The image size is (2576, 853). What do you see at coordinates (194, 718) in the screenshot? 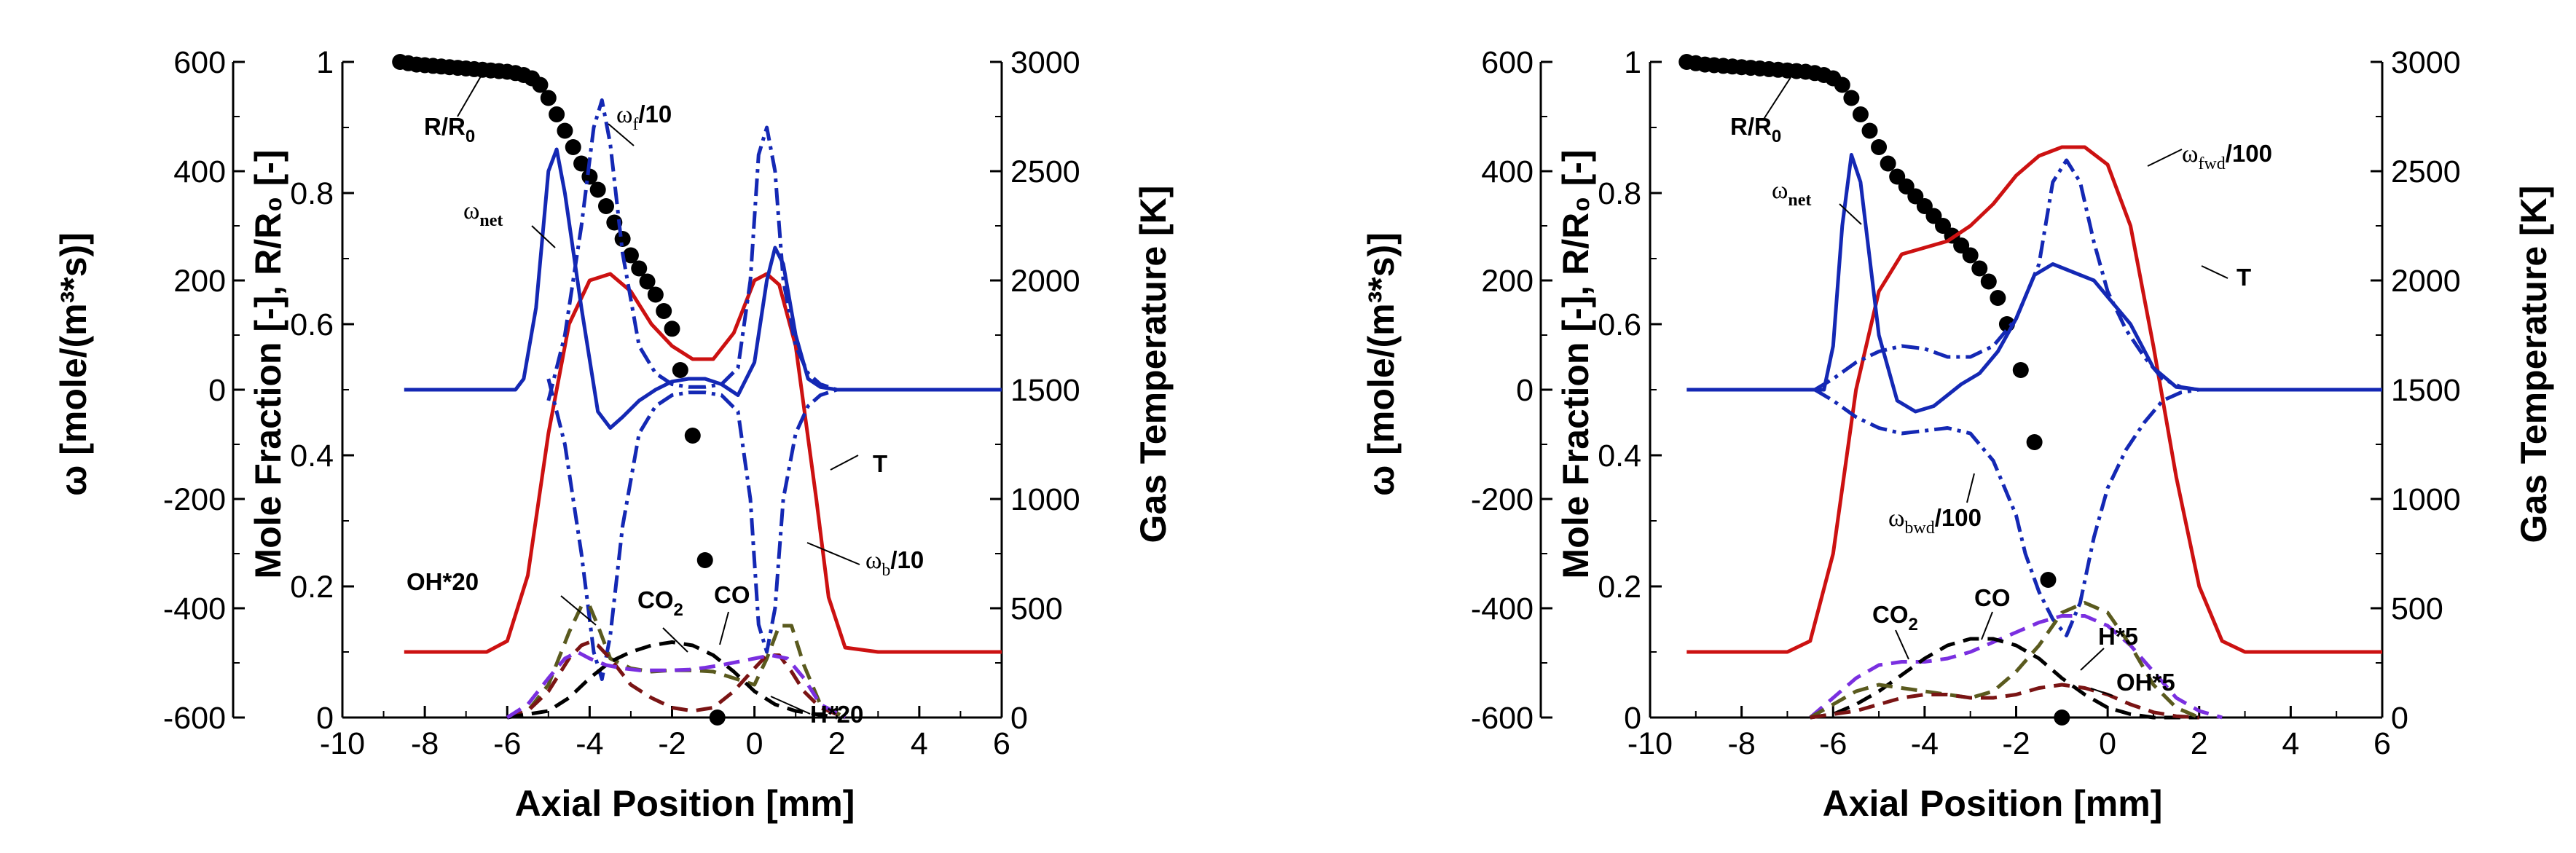
I see `left-omega-tick-label: -600` at bounding box center [194, 718].